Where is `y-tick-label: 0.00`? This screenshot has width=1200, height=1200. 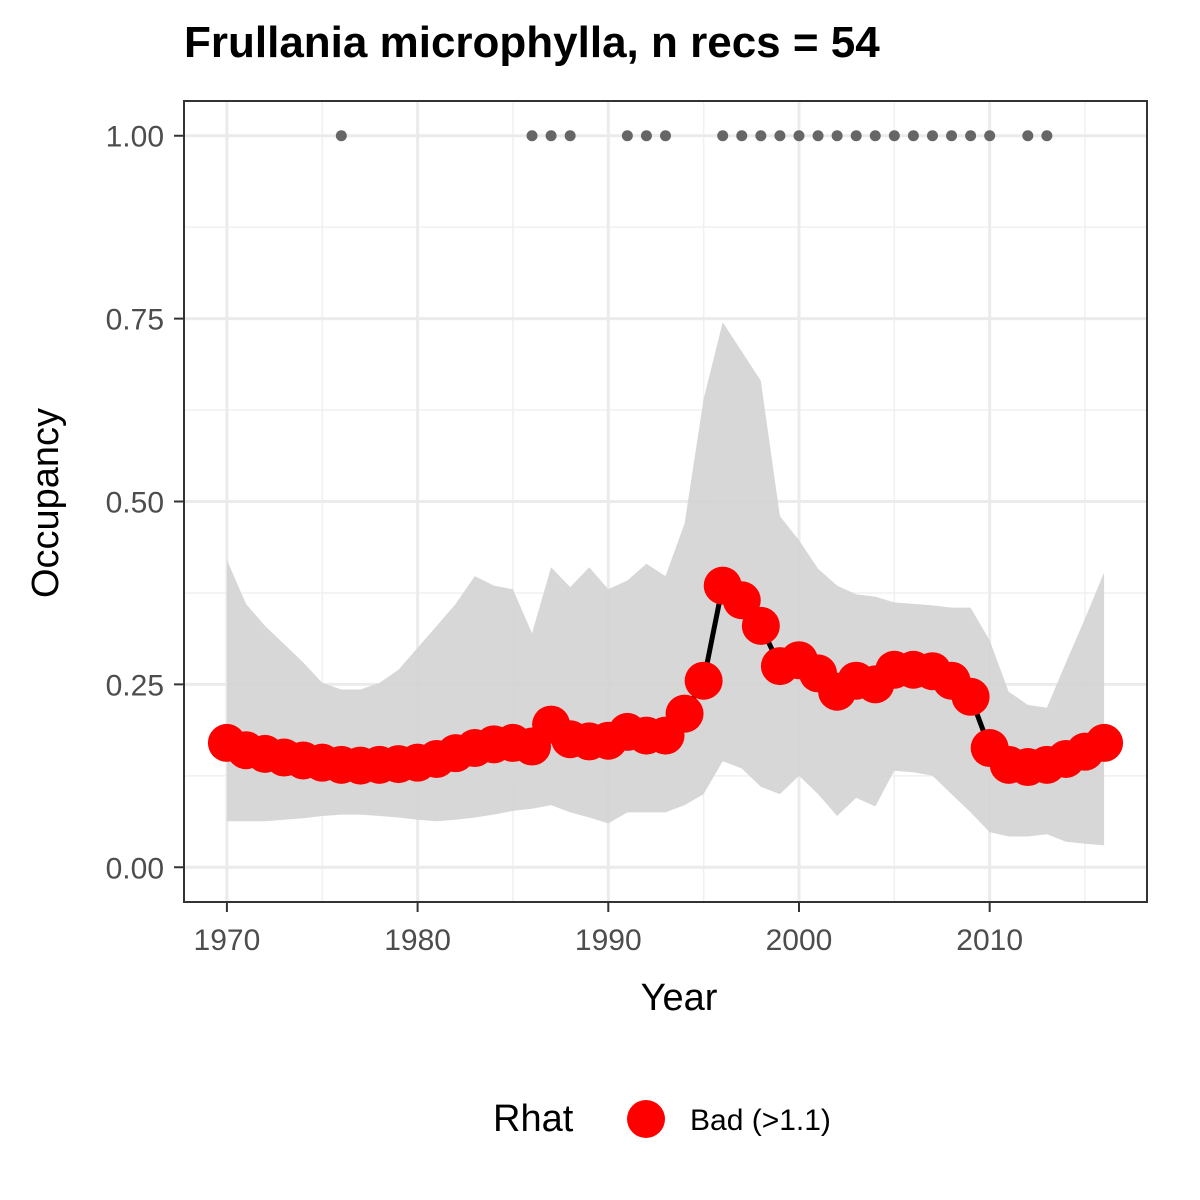 y-tick-label: 0.00 is located at coordinates (135, 868).